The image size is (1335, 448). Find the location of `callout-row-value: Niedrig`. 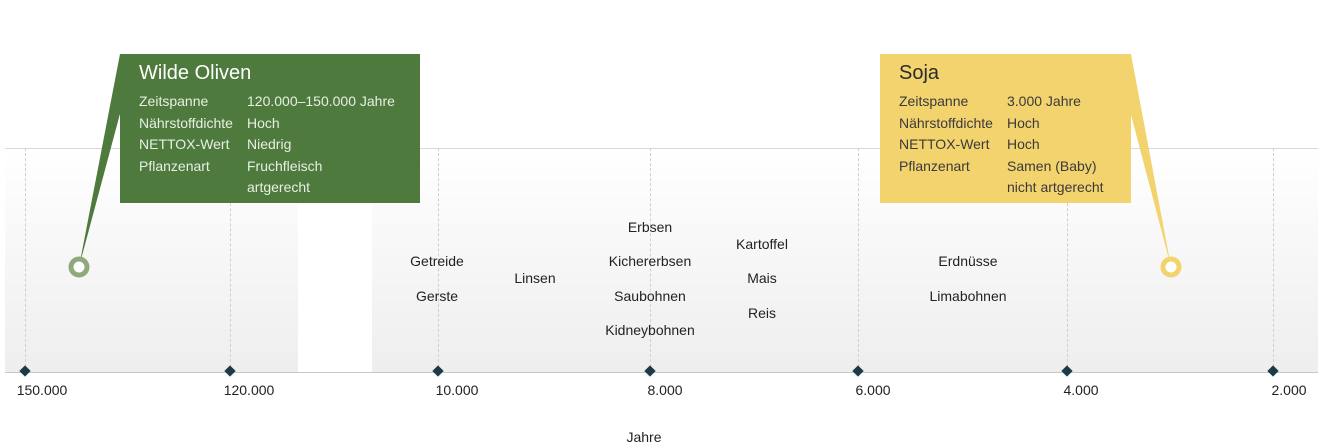

callout-row-value: Niedrig is located at coordinates (269, 144).